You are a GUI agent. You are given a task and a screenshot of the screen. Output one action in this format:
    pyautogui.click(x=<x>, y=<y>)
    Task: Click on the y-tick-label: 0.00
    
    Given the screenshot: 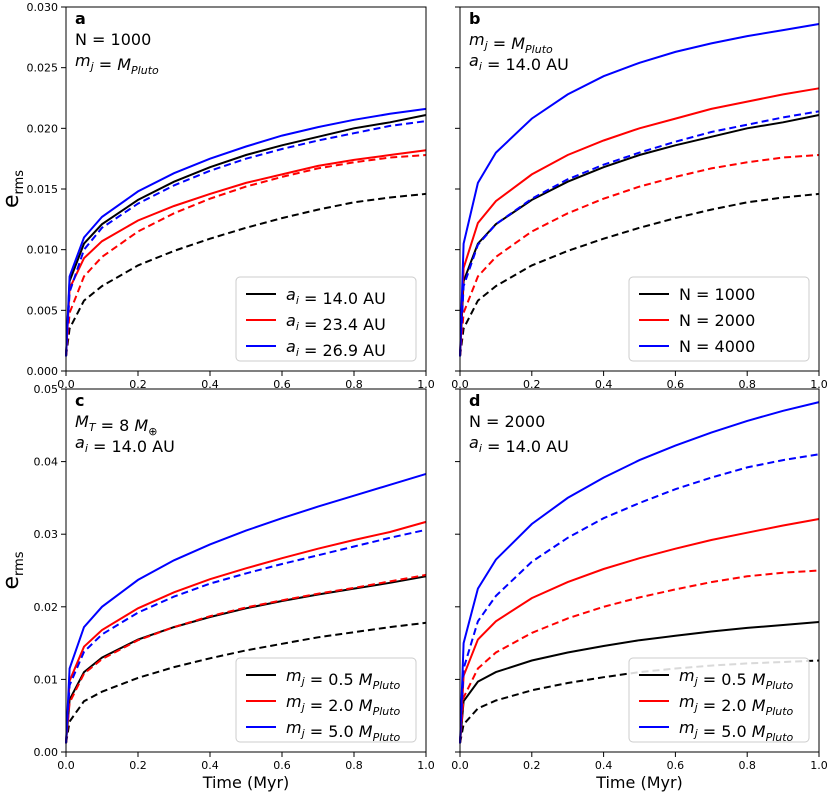 What is the action you would take?
    pyautogui.click(x=46, y=752)
    